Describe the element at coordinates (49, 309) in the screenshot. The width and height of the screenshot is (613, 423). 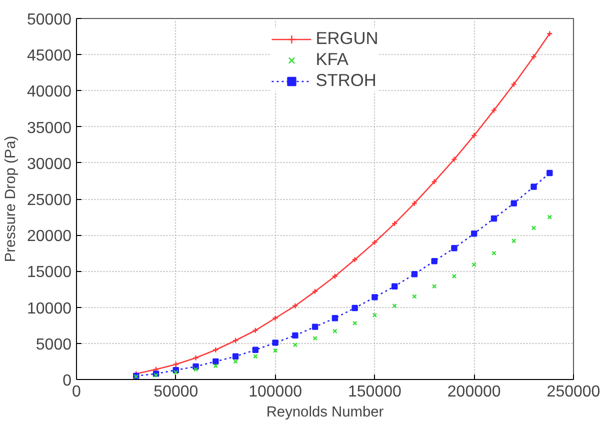
I see `y-tick-label: 10000` at that location.